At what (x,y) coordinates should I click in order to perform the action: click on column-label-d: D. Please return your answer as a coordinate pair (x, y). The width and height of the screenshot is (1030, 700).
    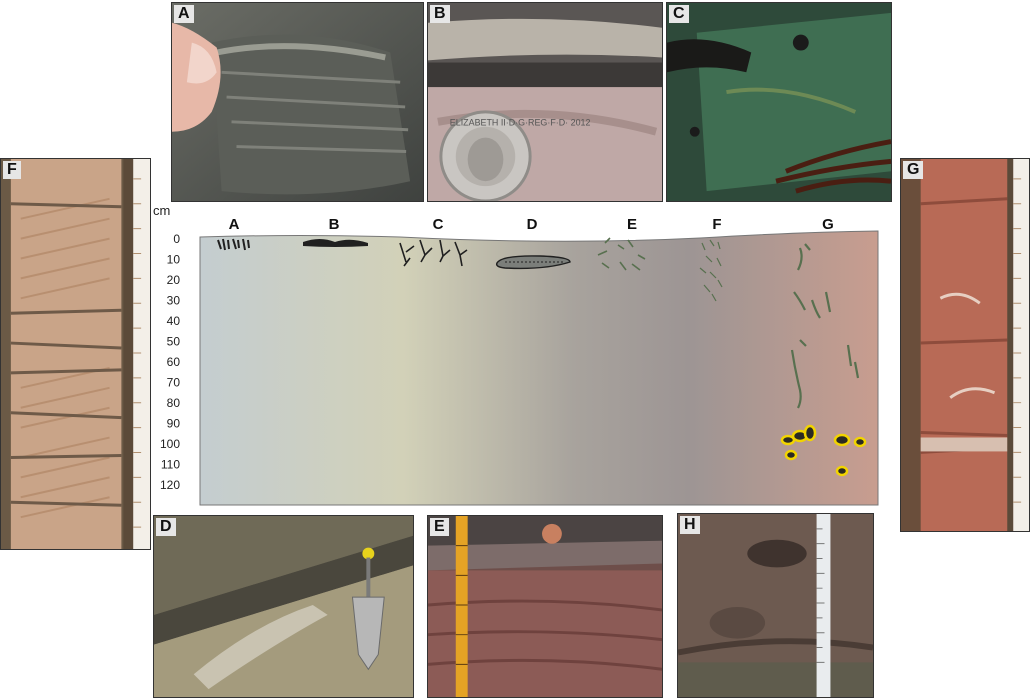
    Looking at the image, I should click on (532, 224).